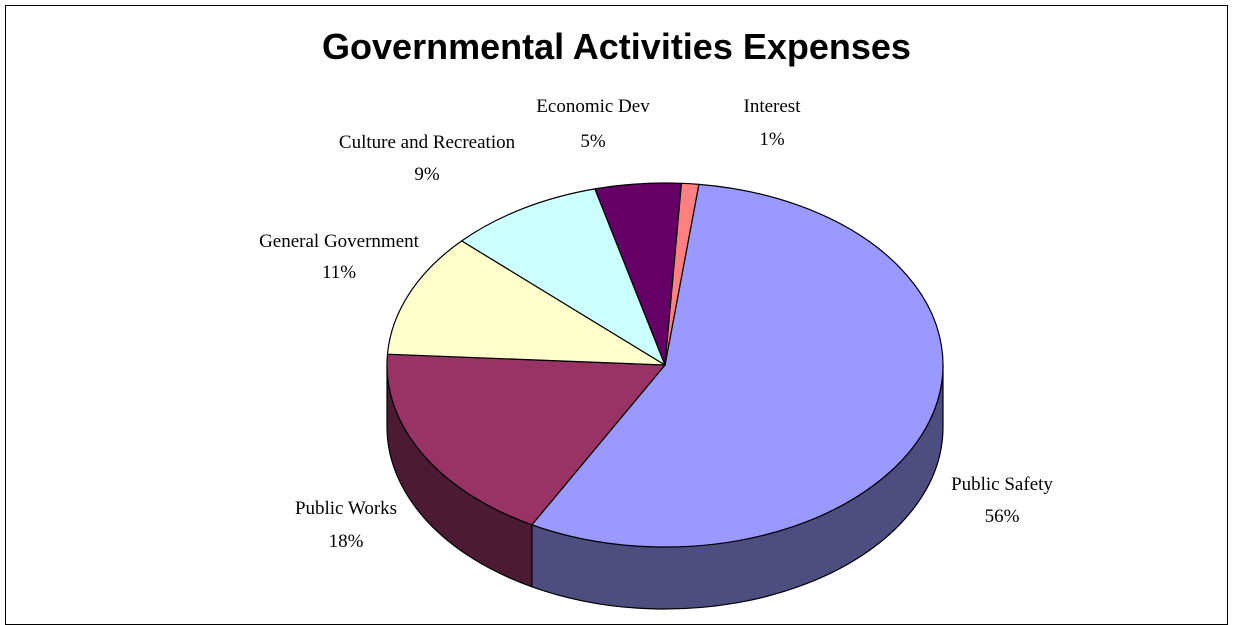  I want to click on slice-label-public-safety: Public Safety, so click(1002, 484).